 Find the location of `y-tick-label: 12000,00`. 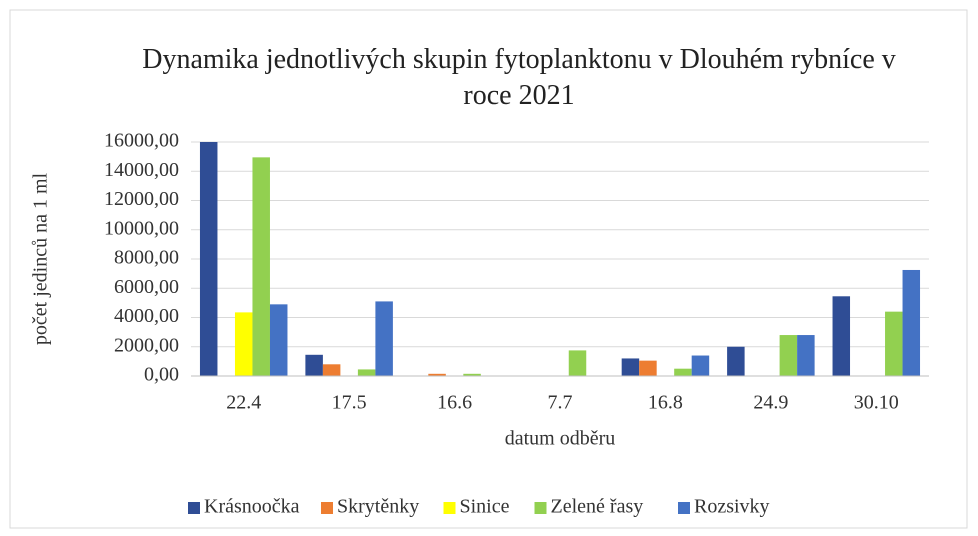

y-tick-label: 12000,00 is located at coordinates (141, 199).